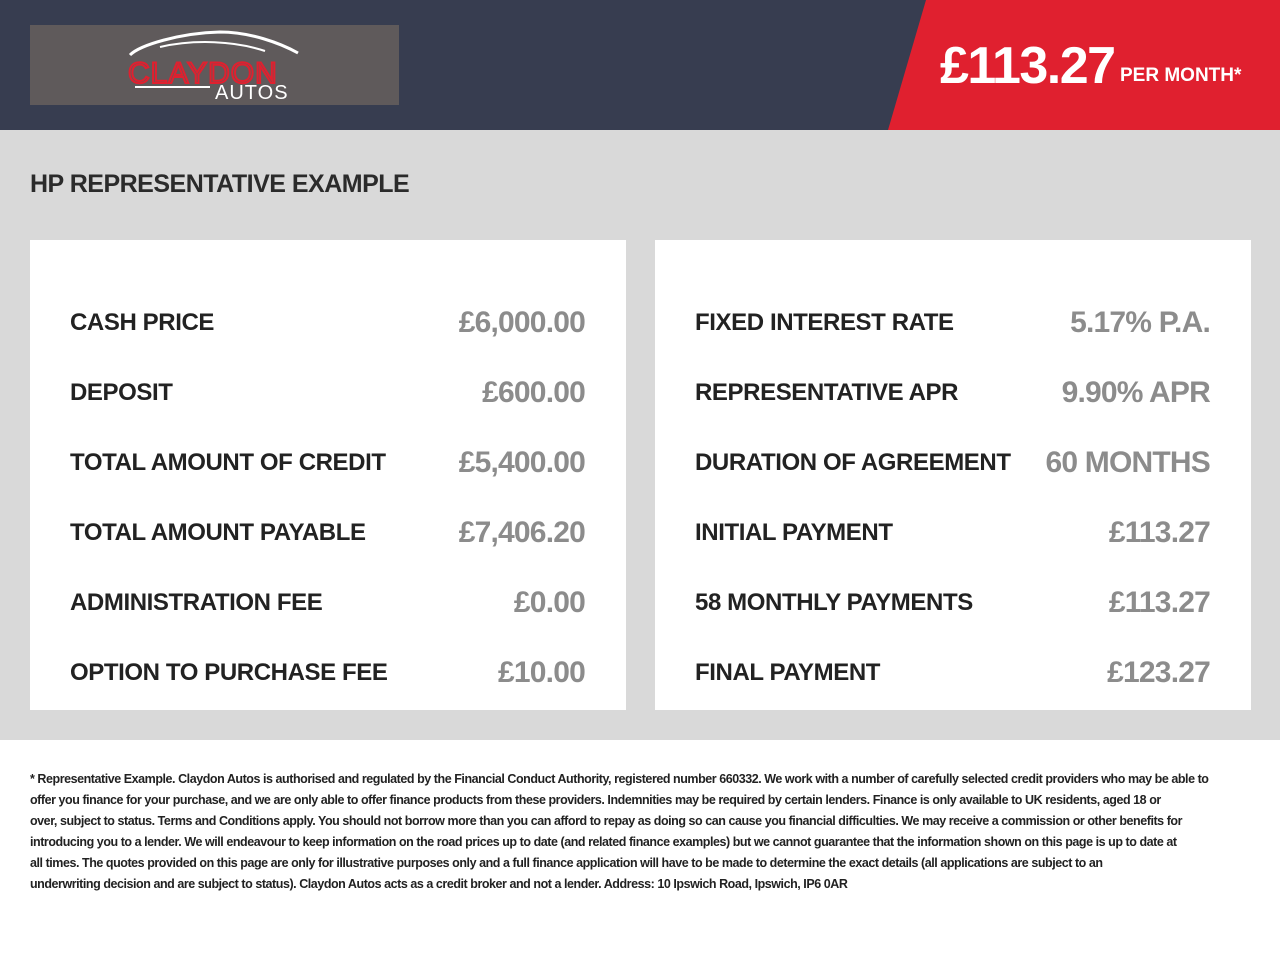  Describe the element at coordinates (229, 672) in the screenshot. I see `finance-label: OPTION TO PURCHASE FEE` at that location.